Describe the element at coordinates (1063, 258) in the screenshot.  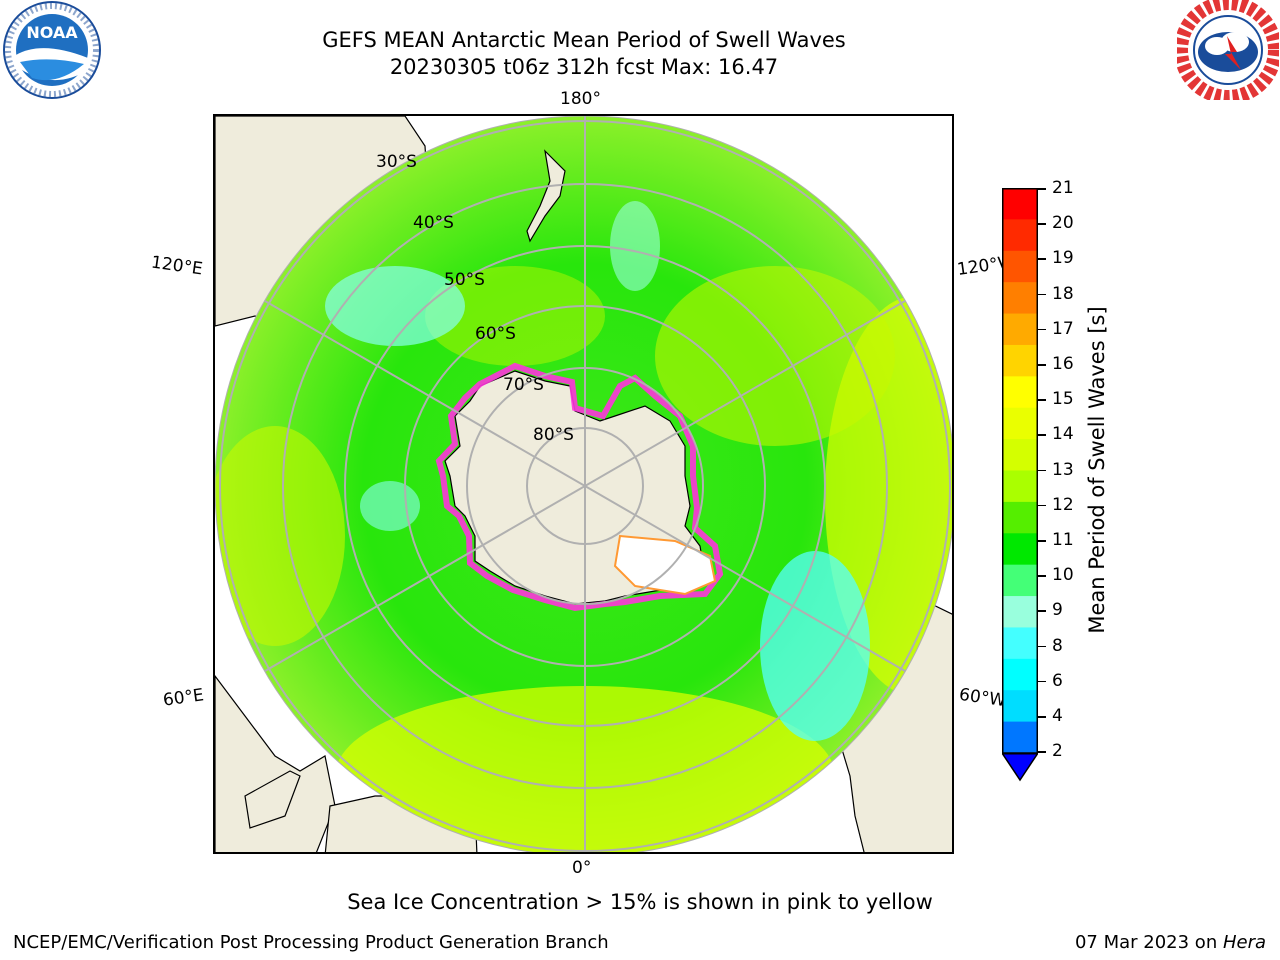
I see `colorbar-tick-label: 19` at that location.